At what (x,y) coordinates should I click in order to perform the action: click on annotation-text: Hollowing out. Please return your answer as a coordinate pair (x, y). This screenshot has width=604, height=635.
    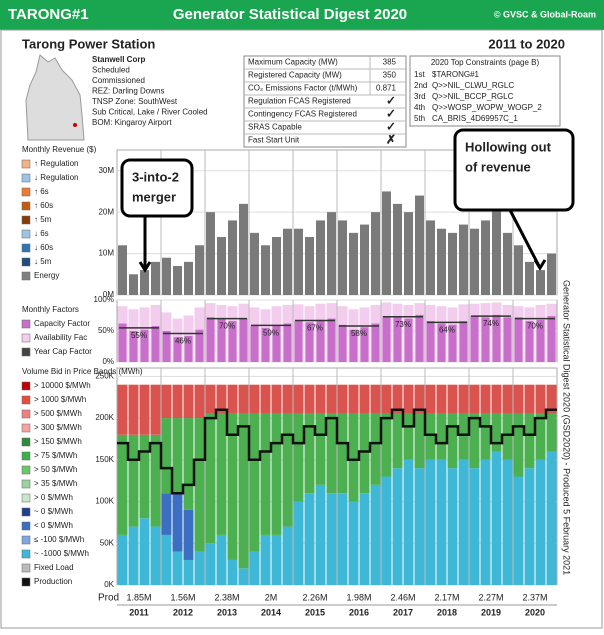
    Looking at the image, I should click on (508, 146).